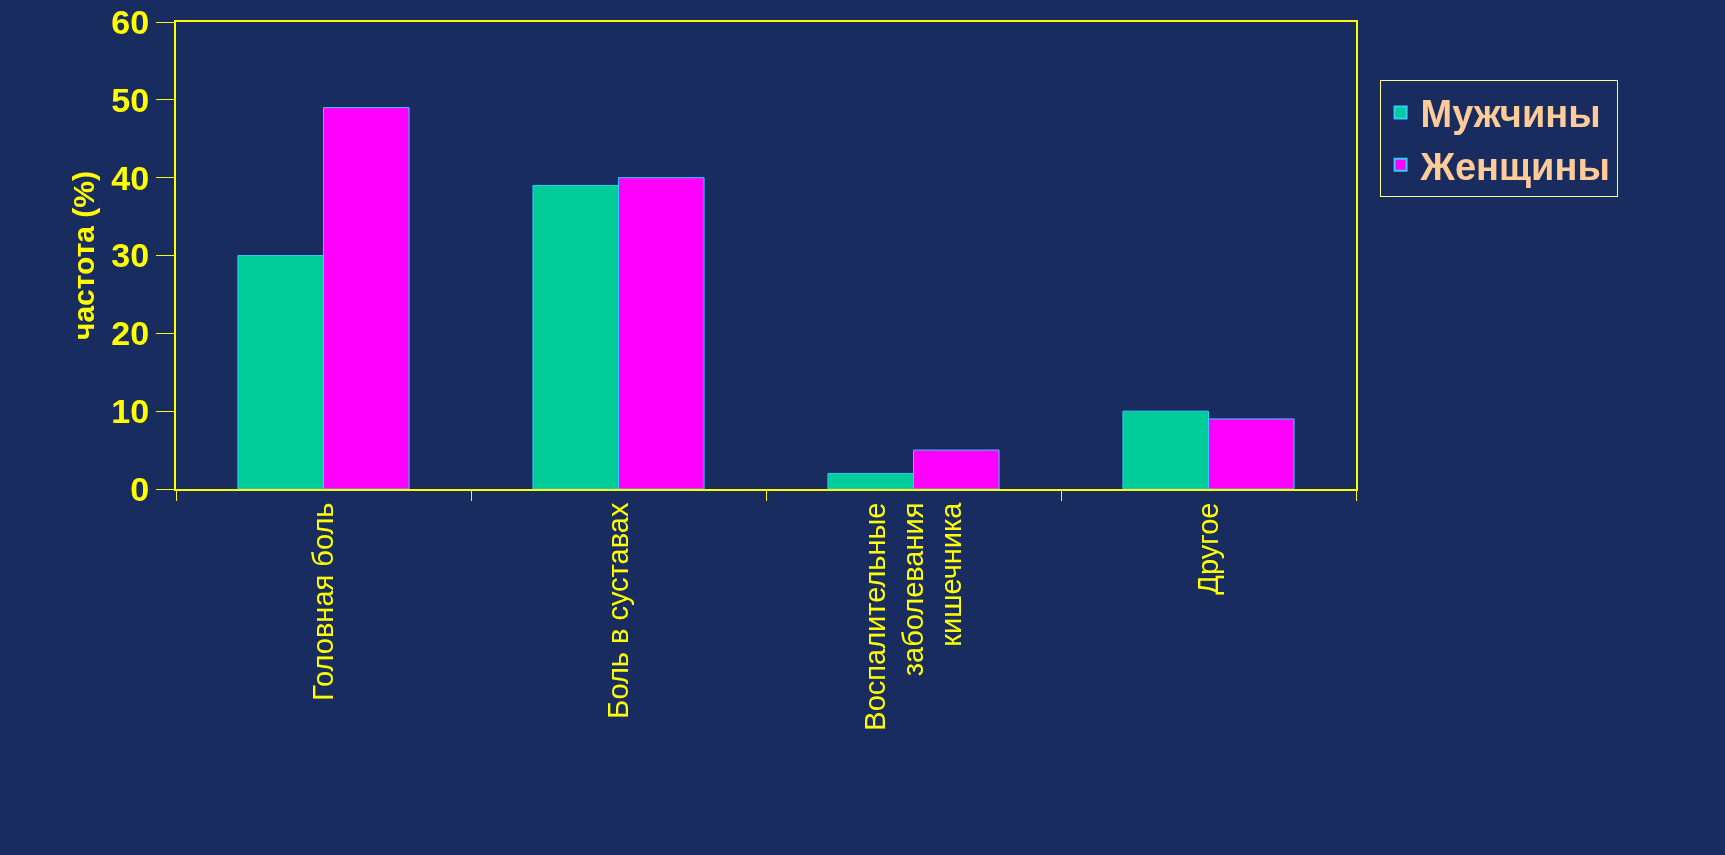 Image resolution: width=1725 pixels, height=855 pixels. What do you see at coordinates (130, 255) in the screenshot?
I see `y-tick-label: 30` at bounding box center [130, 255].